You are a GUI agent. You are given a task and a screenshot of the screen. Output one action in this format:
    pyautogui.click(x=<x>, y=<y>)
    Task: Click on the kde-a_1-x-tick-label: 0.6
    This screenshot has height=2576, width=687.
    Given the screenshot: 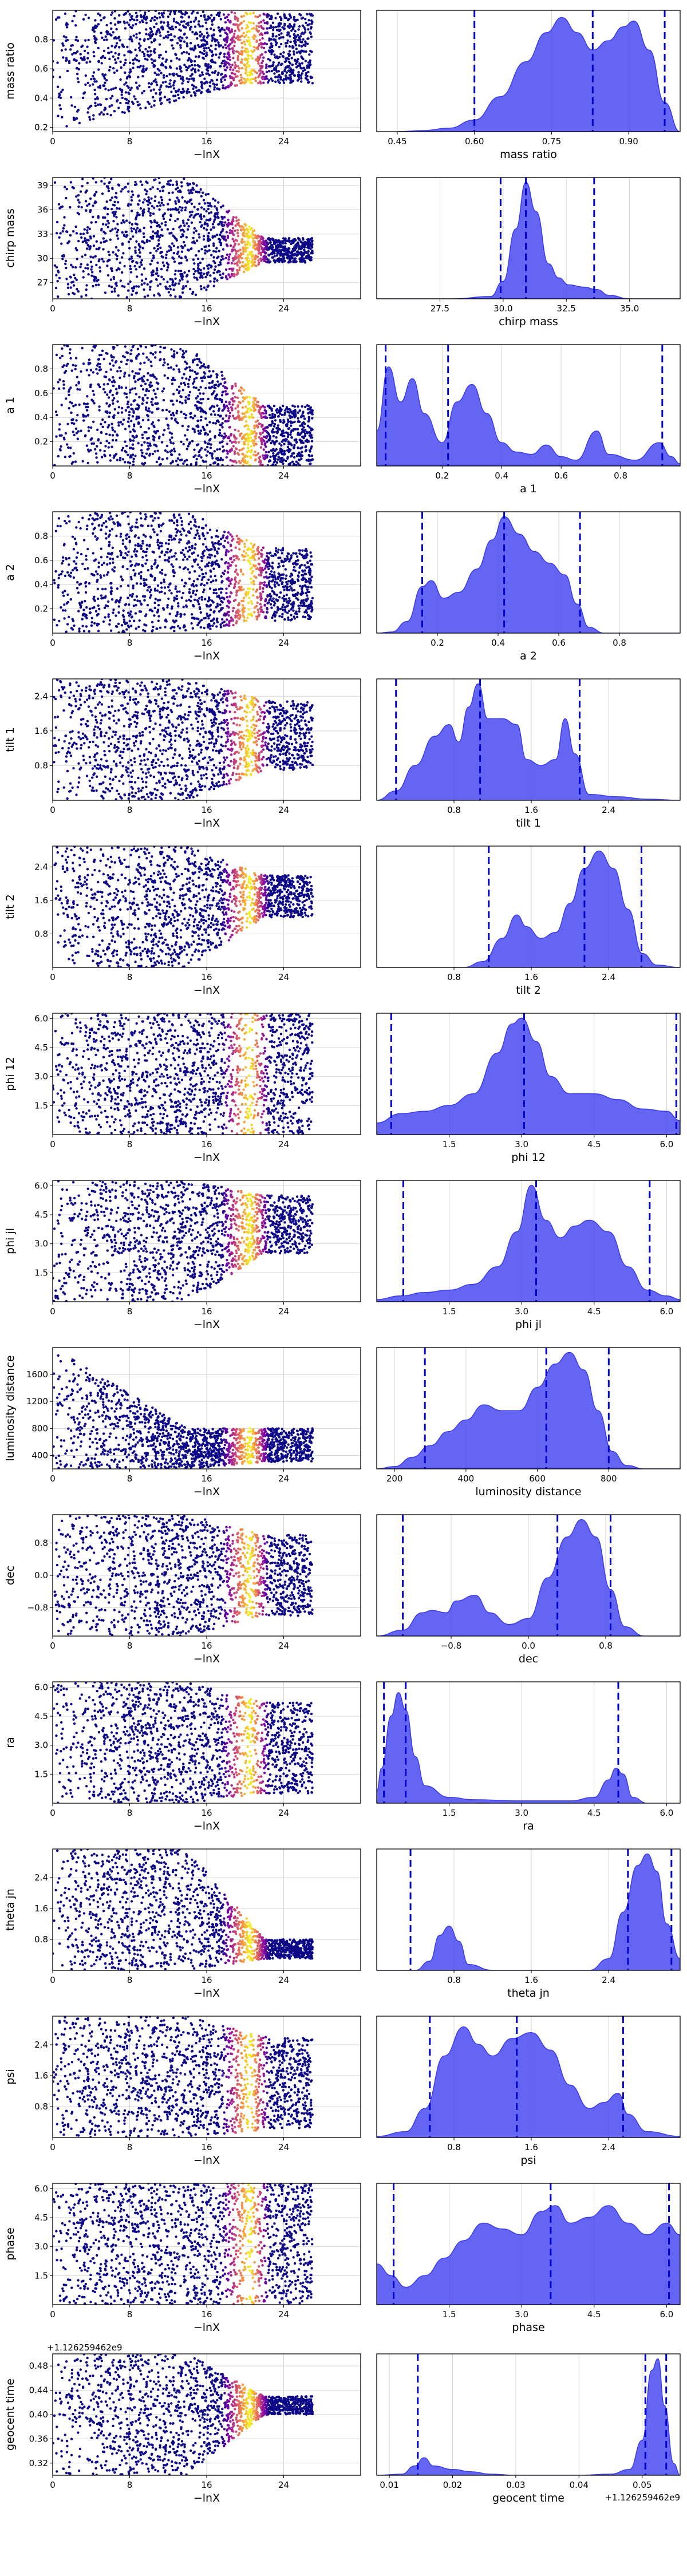 What is the action you would take?
    pyautogui.click(x=561, y=476)
    